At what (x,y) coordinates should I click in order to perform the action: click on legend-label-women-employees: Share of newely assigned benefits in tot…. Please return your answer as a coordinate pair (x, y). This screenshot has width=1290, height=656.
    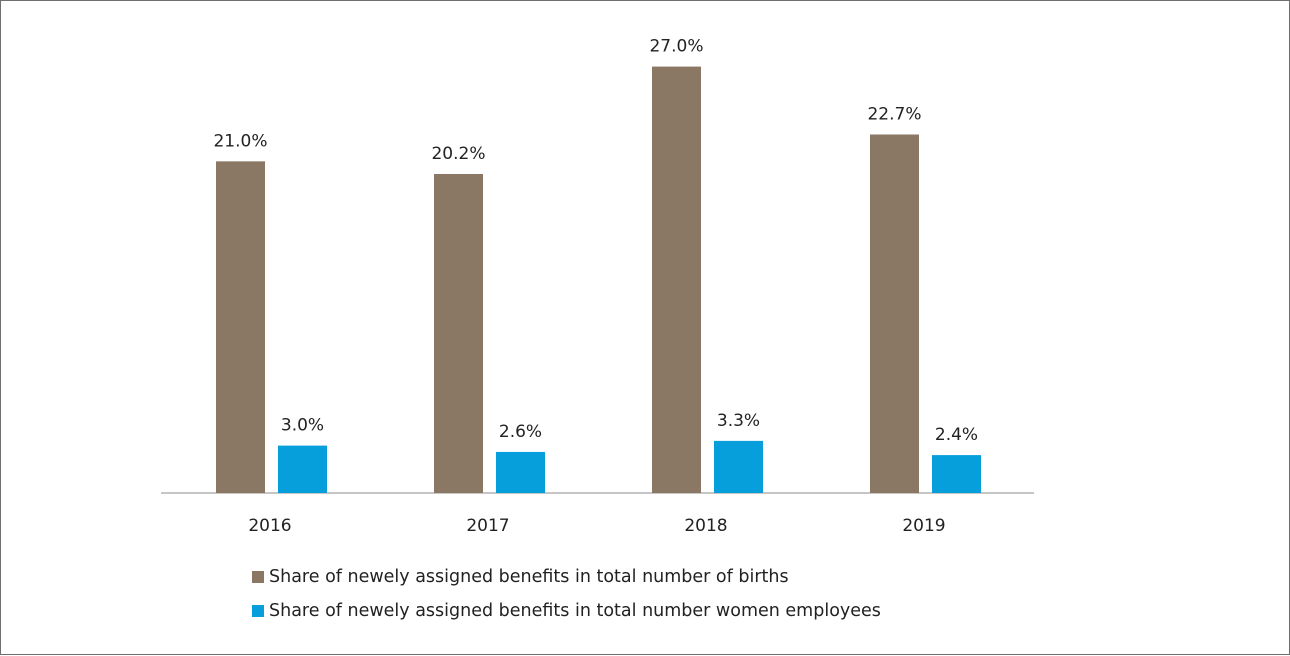
    Looking at the image, I should click on (575, 611).